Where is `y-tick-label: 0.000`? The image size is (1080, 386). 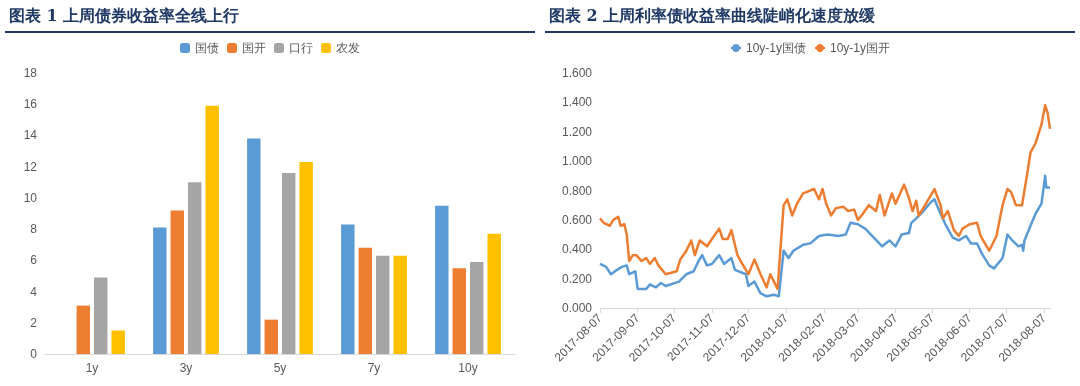
y-tick-label: 0.000 is located at coordinates (577, 308).